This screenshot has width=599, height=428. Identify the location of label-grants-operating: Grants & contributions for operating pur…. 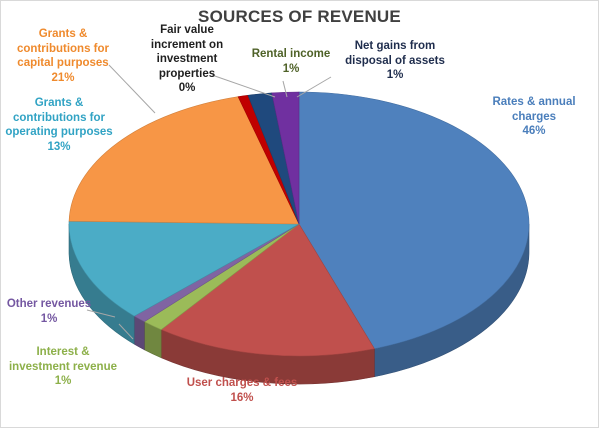
(59, 125).